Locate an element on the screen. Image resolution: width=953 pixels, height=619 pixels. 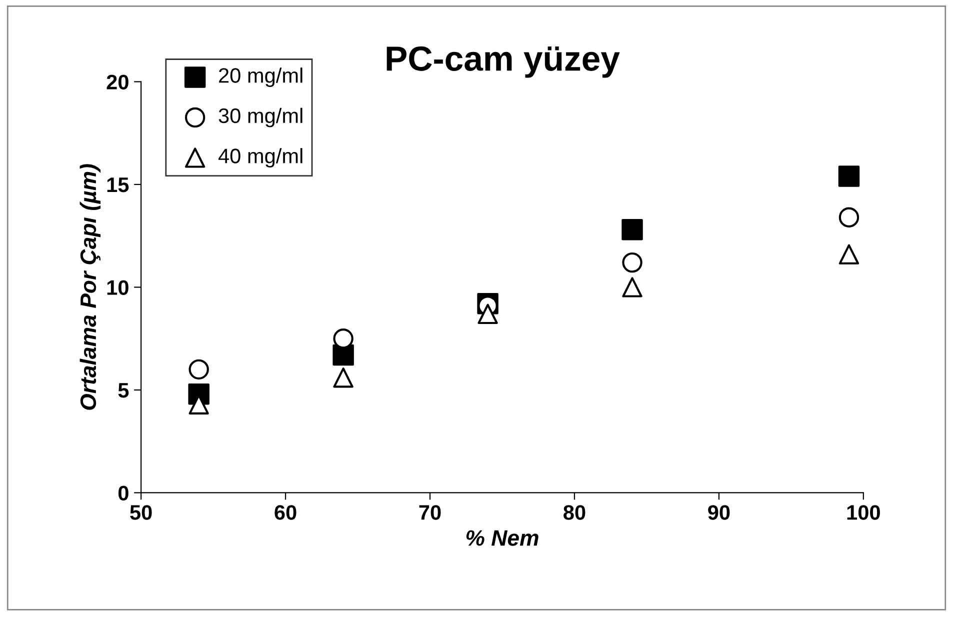
y-tick-label: 10 is located at coordinates (117, 287).